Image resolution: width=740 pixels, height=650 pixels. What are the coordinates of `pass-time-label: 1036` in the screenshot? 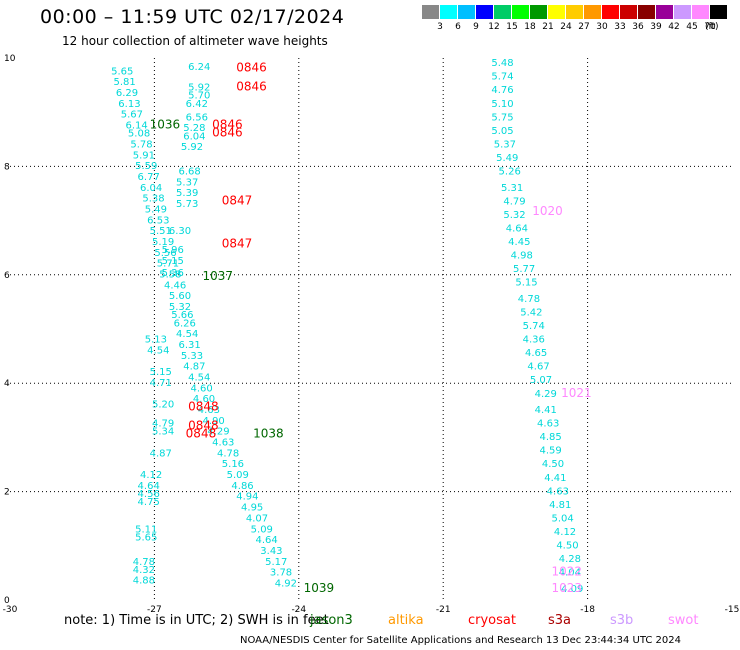 It's located at (165, 124).